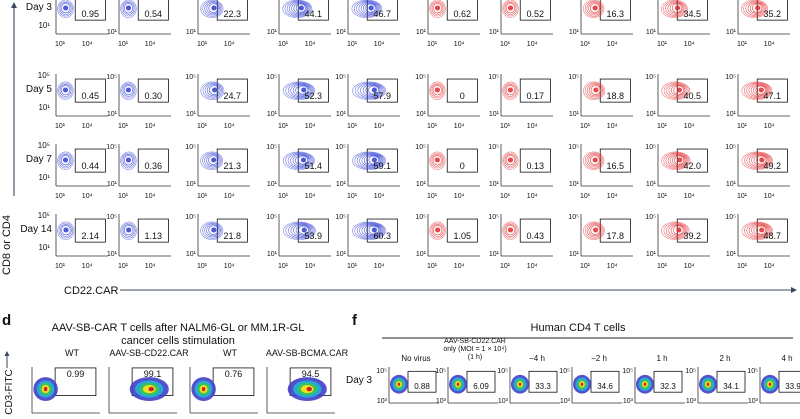 This screenshot has height=419, width=800. What do you see at coordinates (150, 126) in the screenshot?
I see `plot-r1-c1-tick-x-high: 10⁴` at bounding box center [150, 126].